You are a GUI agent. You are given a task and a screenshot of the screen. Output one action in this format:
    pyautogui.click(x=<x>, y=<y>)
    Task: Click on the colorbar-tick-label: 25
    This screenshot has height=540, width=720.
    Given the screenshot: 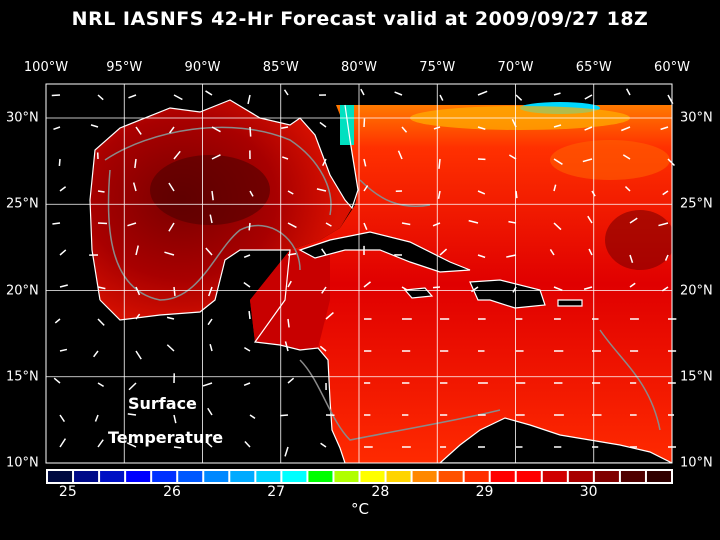 What is the action you would take?
    pyautogui.click(x=67, y=492)
    